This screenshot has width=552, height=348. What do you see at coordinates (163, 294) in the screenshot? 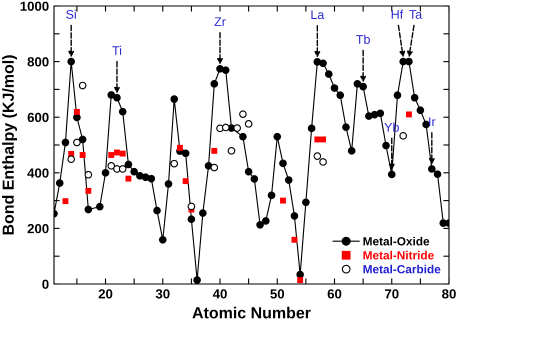
I see `x-tick-label: 30` at bounding box center [163, 294].